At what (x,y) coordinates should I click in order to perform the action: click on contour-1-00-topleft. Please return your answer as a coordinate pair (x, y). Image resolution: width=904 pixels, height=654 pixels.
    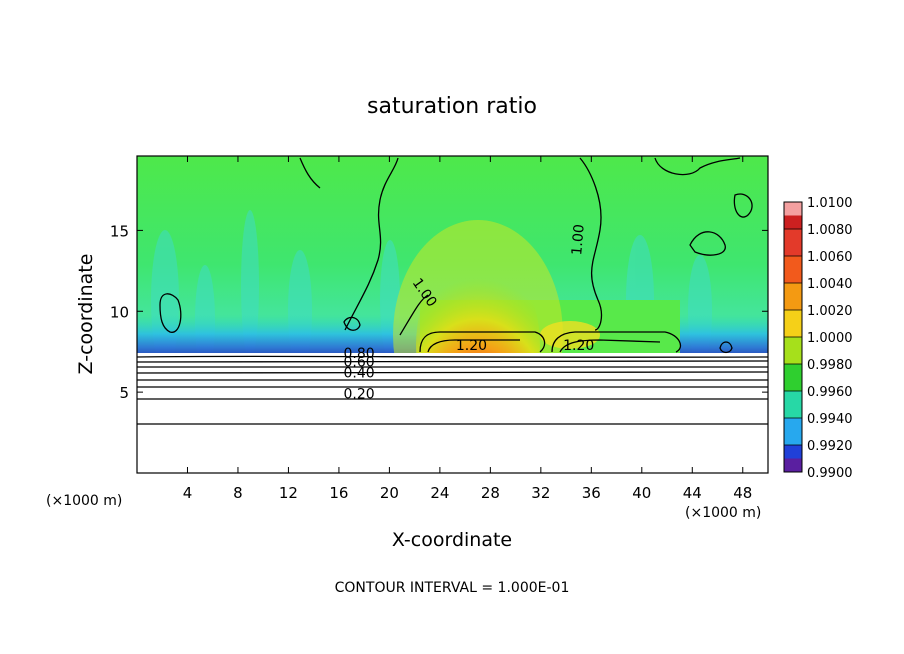
    Looking at the image, I should click on (310, 173).